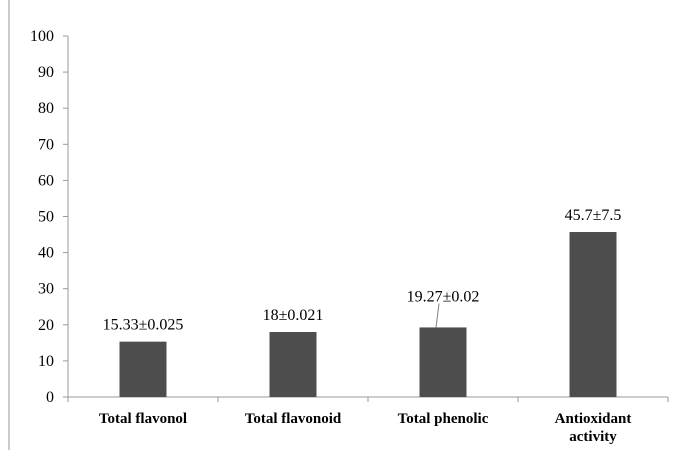 This screenshot has width=684, height=450. I want to click on y-tick-label: 80, so click(46, 108).